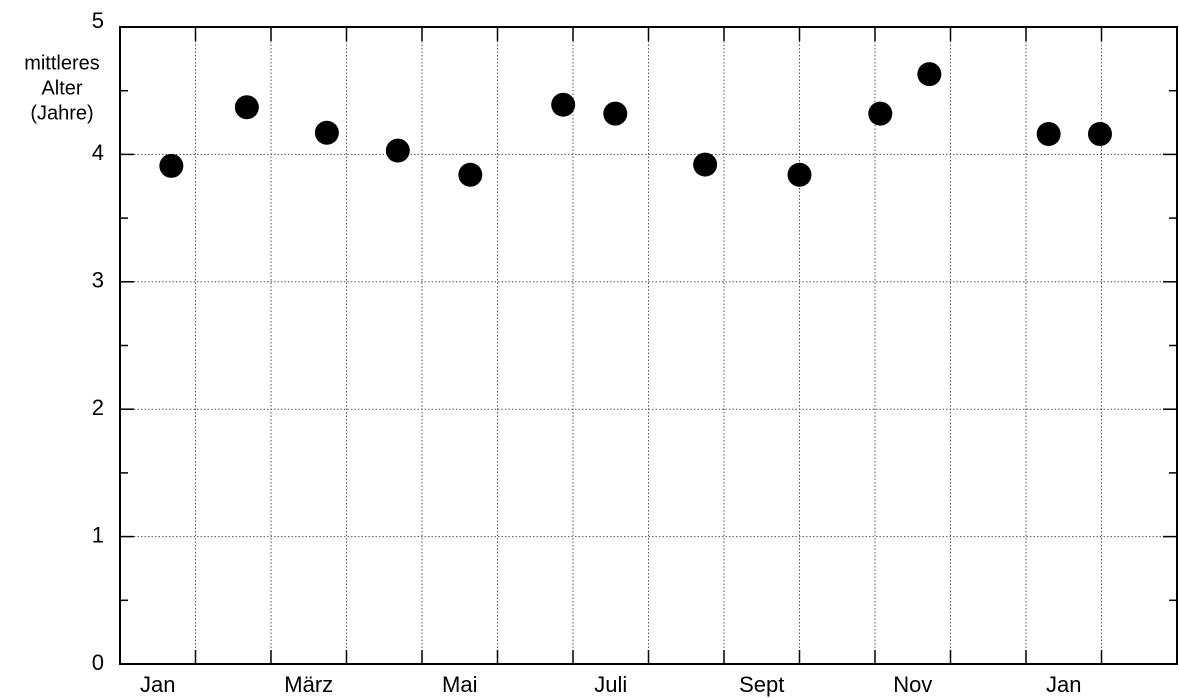 This screenshot has width=1179, height=698. I want to click on y-axis-label: Alter, so click(61, 88).